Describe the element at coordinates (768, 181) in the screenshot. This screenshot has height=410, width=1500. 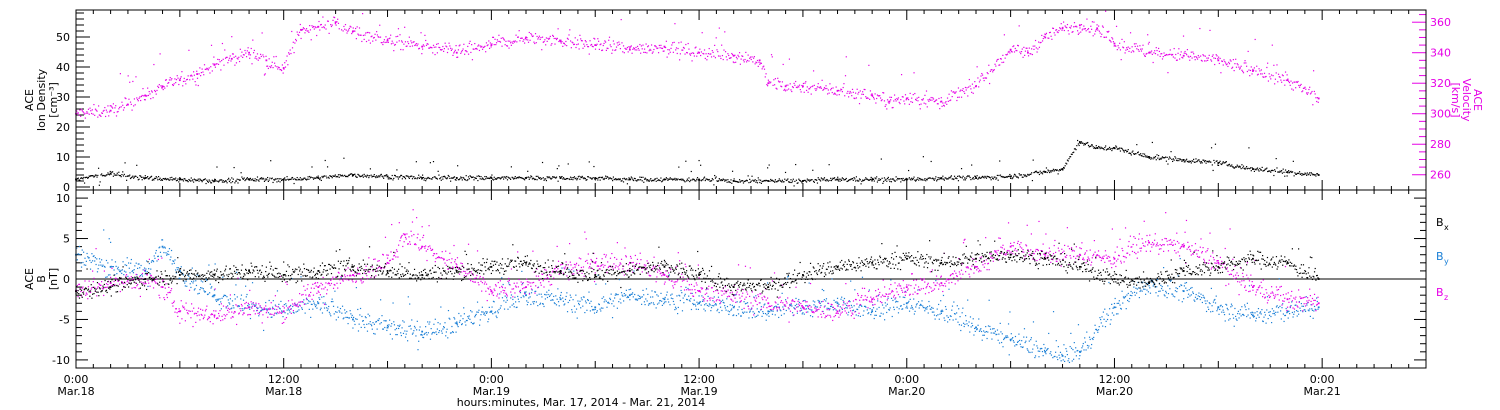
I see `density-anchor-point` at that location.